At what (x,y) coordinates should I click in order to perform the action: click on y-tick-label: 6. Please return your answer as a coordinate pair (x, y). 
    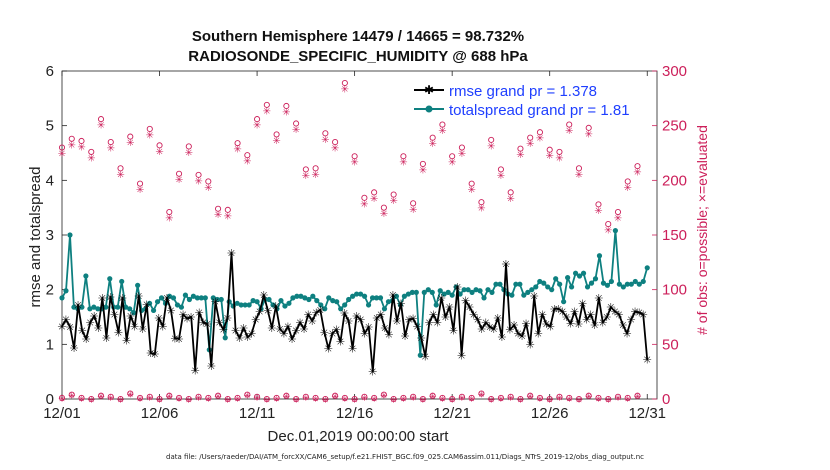
    Looking at the image, I should click on (50, 71).